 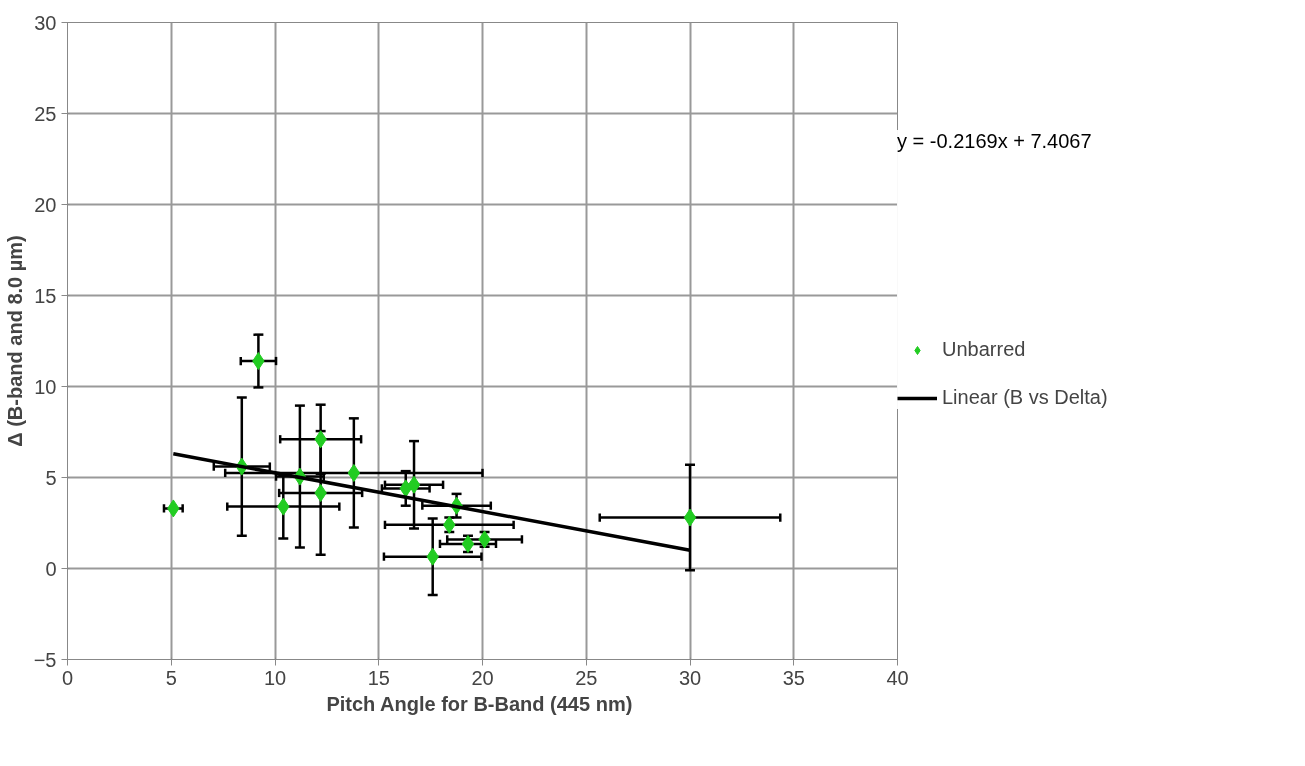 I want to click on annotation: y = -0.2169x + 7.4067, so click(x=995, y=141).